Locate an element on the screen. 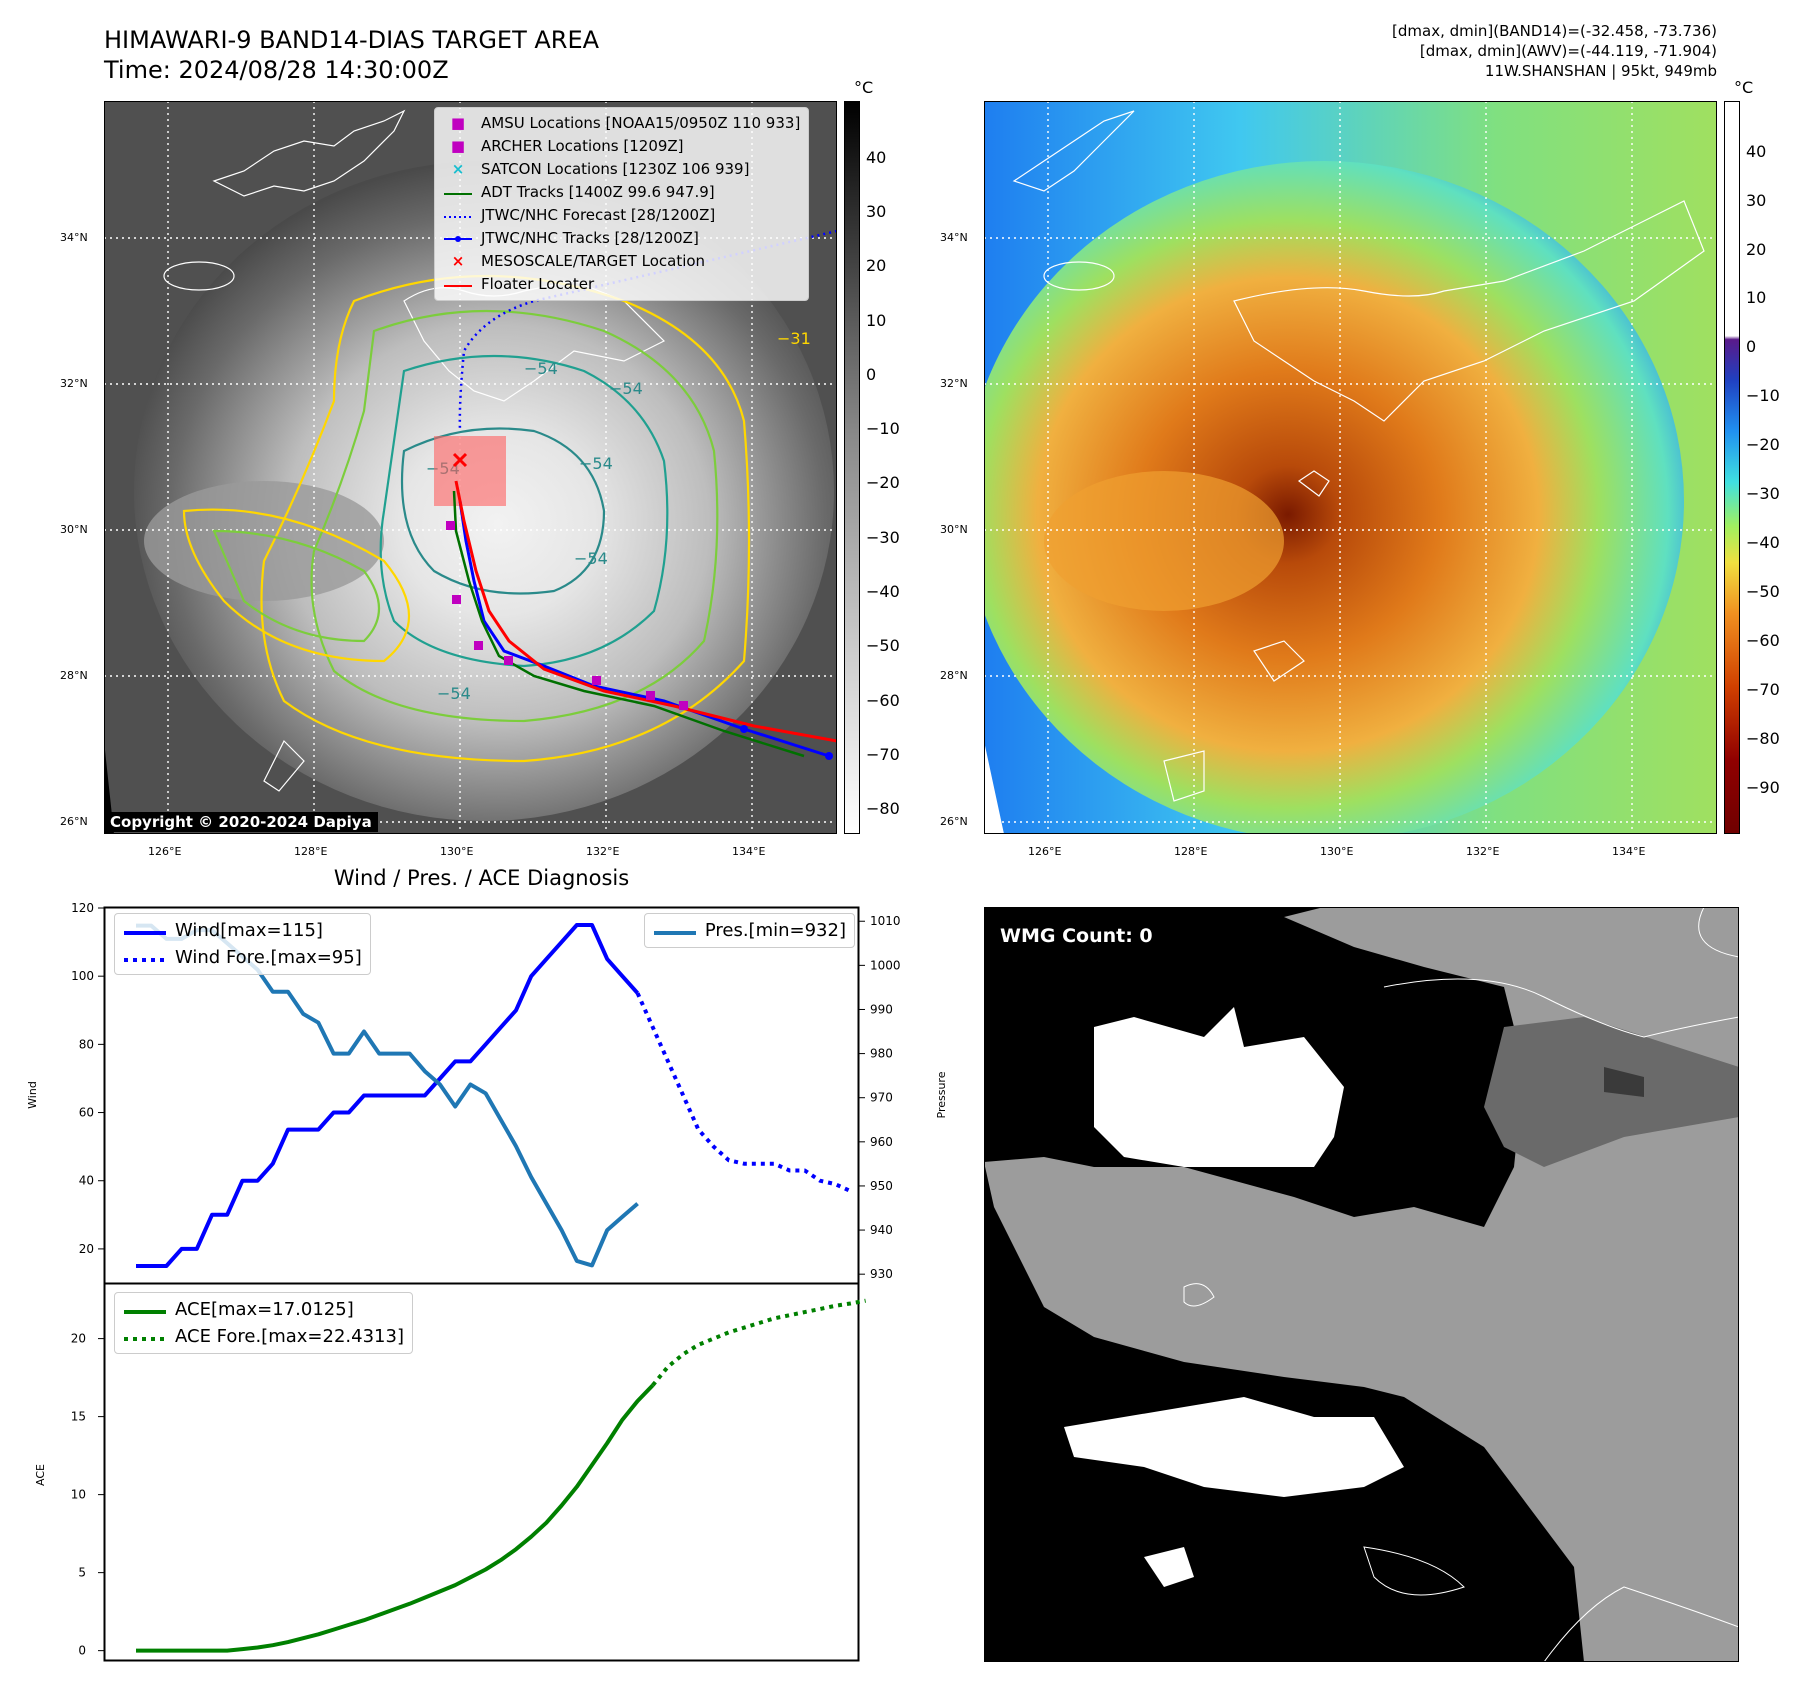 The image size is (1797, 1690). legend-item-jtwc-tracks: JTWC/NHC Tracks [28/1200Z] is located at coordinates (621, 238).